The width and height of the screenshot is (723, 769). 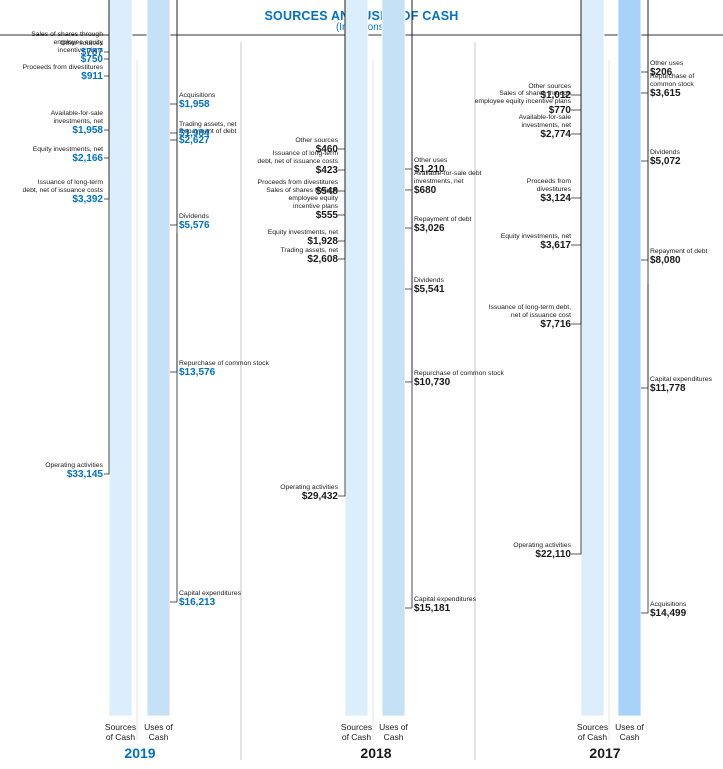 What do you see at coordinates (197, 602) in the screenshot?
I see `use-value-capital-expenditures-2019: $16,213` at bounding box center [197, 602].